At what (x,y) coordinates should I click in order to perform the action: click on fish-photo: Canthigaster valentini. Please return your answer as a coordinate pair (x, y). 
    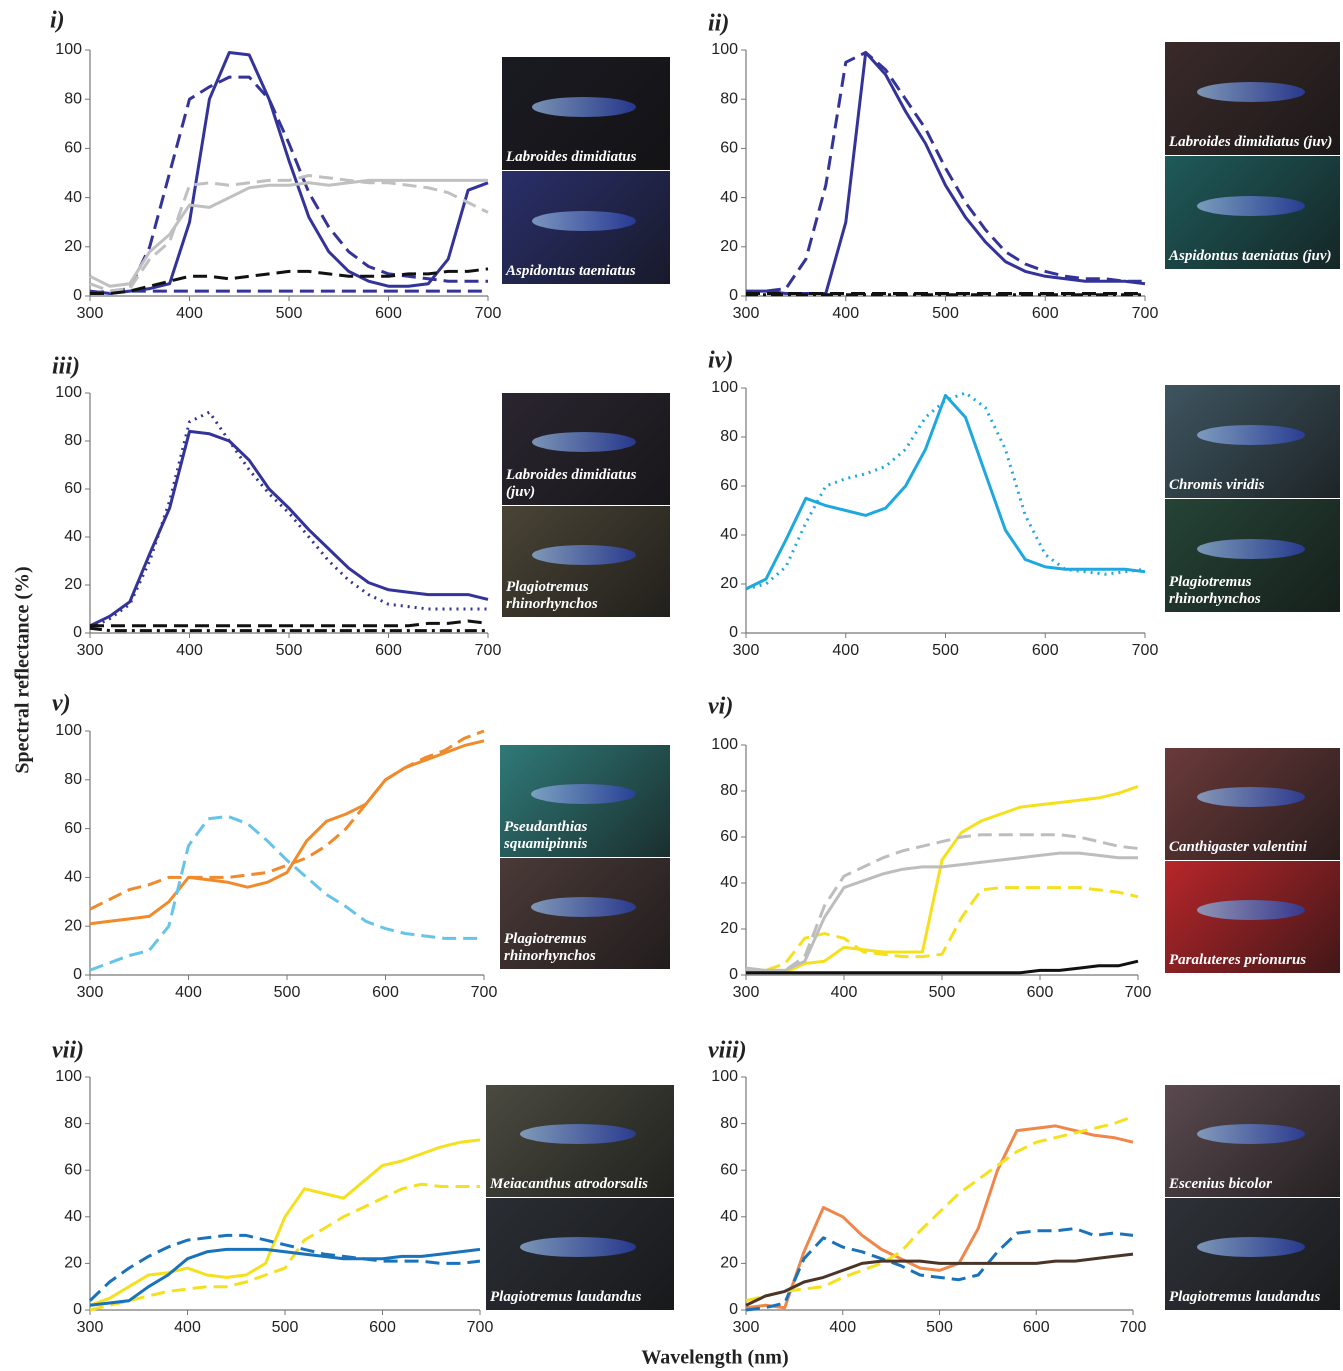
    Looking at the image, I should click on (1252, 804).